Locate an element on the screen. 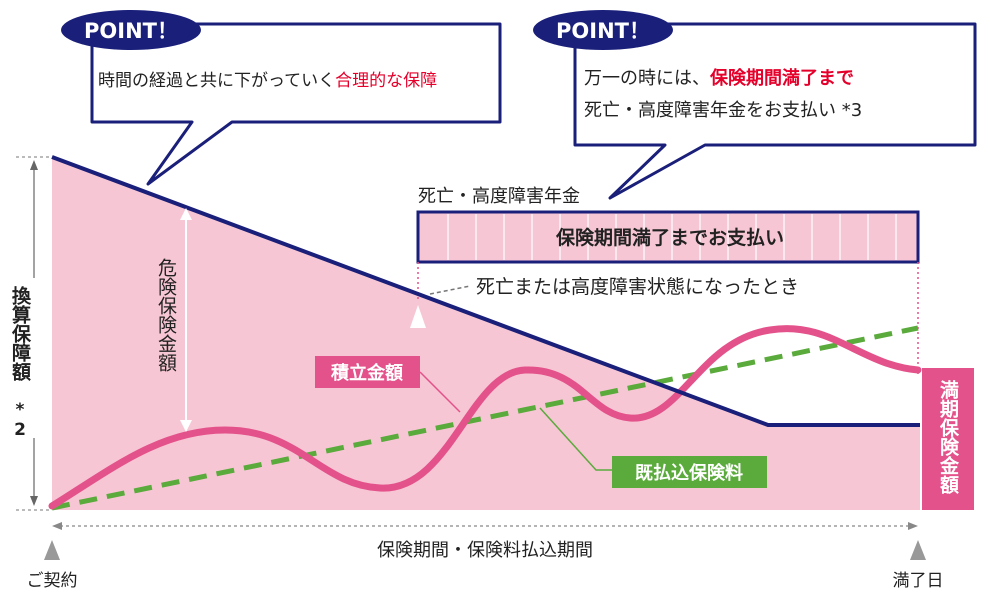 The width and height of the screenshot is (986, 600). death-event-marker is located at coordinates (418, 316).